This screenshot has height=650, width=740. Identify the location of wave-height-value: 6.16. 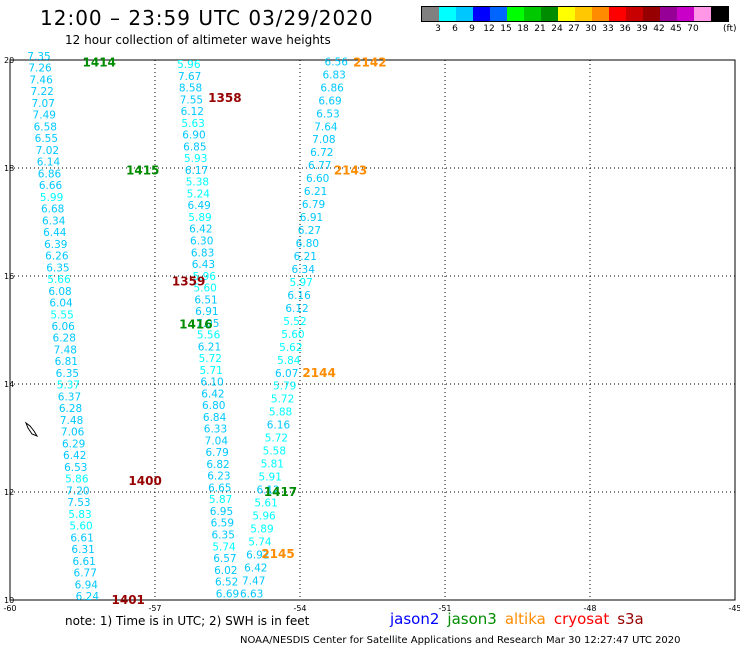
(299, 296).